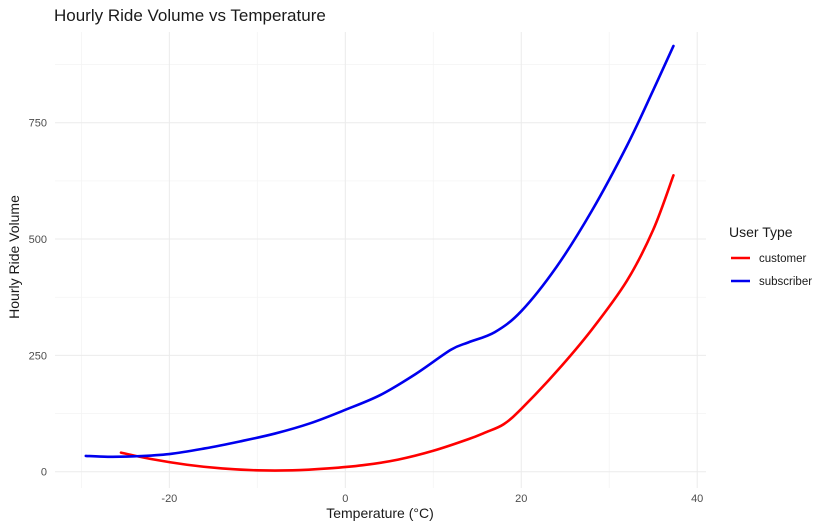  Describe the element at coordinates (771, 270) in the screenshot. I see `legend-items: customer subscriber` at that location.